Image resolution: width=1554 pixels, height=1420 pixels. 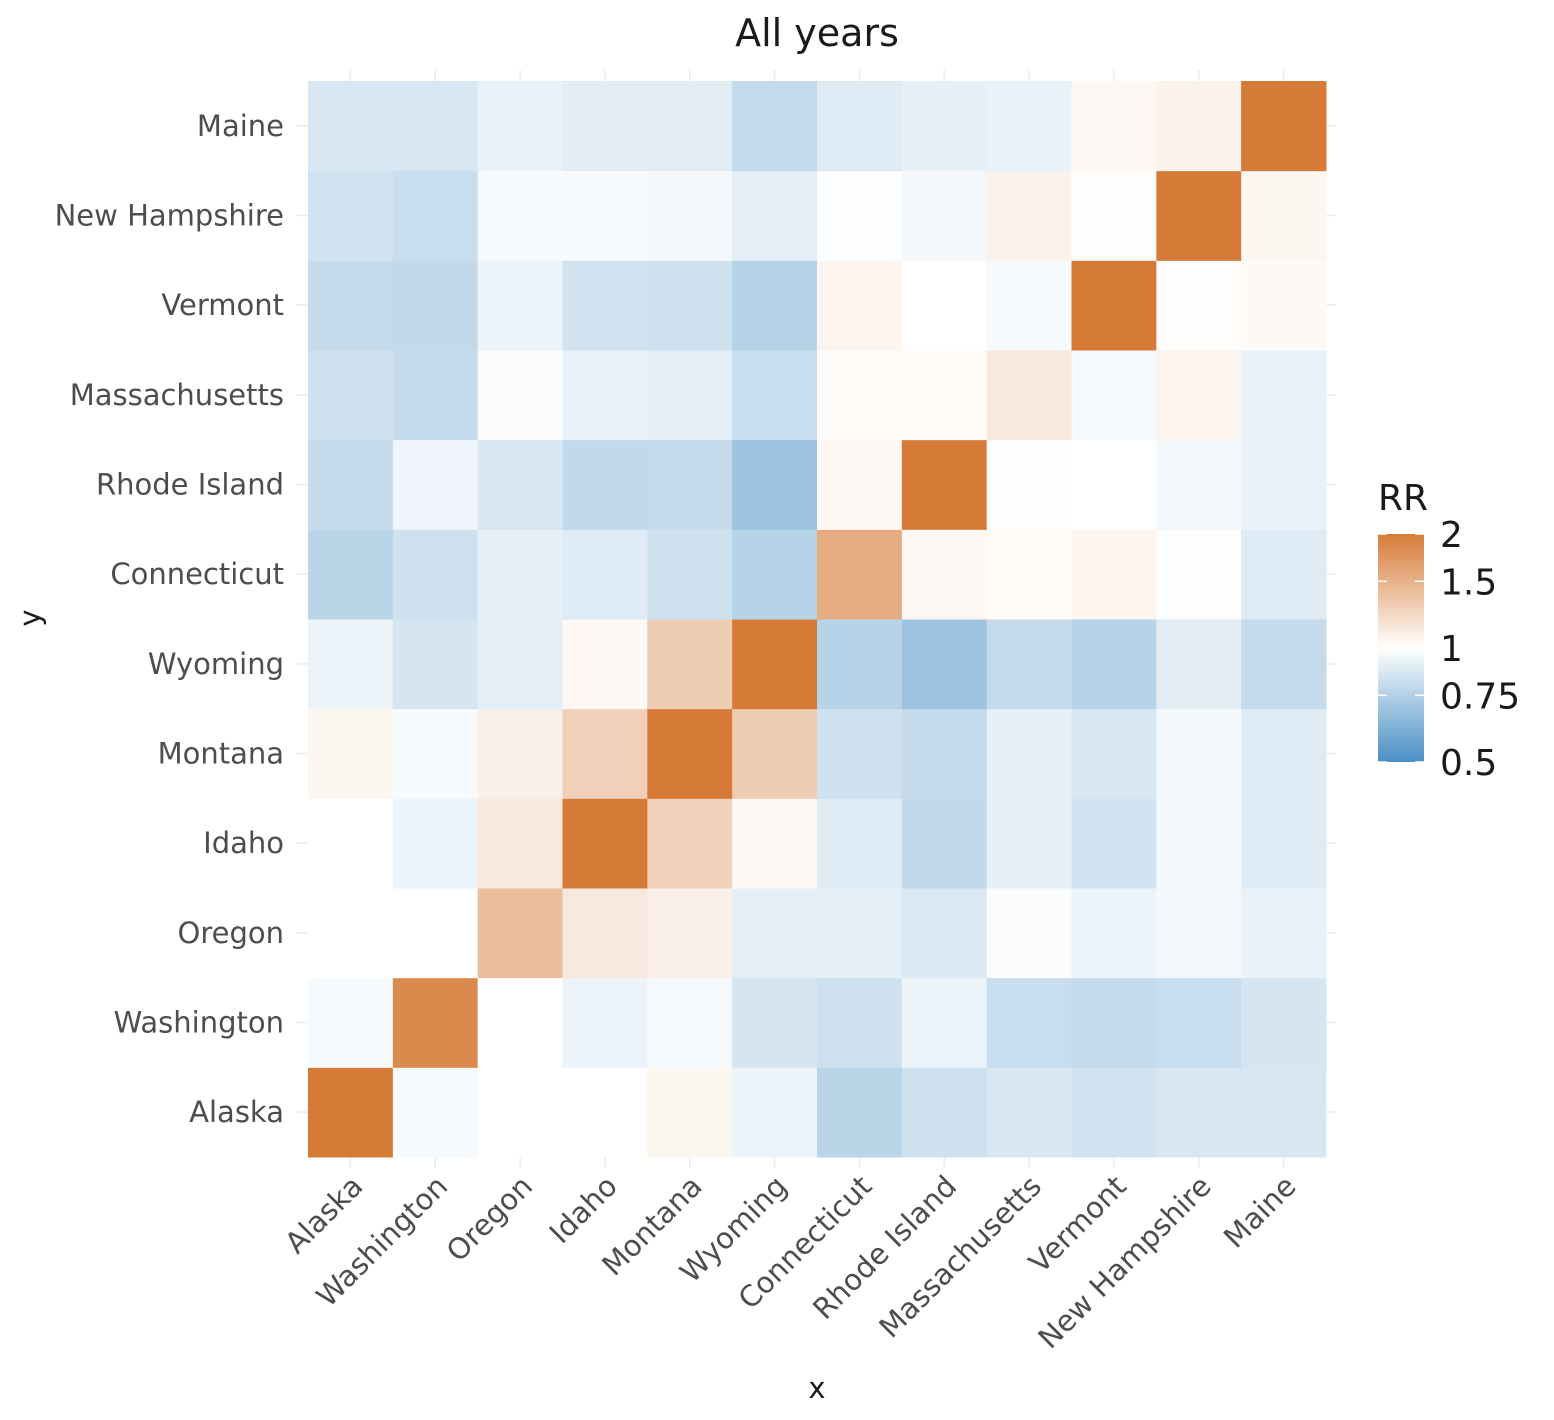 I want to click on x-tick-label: Idaho, so click(x=583, y=1209).